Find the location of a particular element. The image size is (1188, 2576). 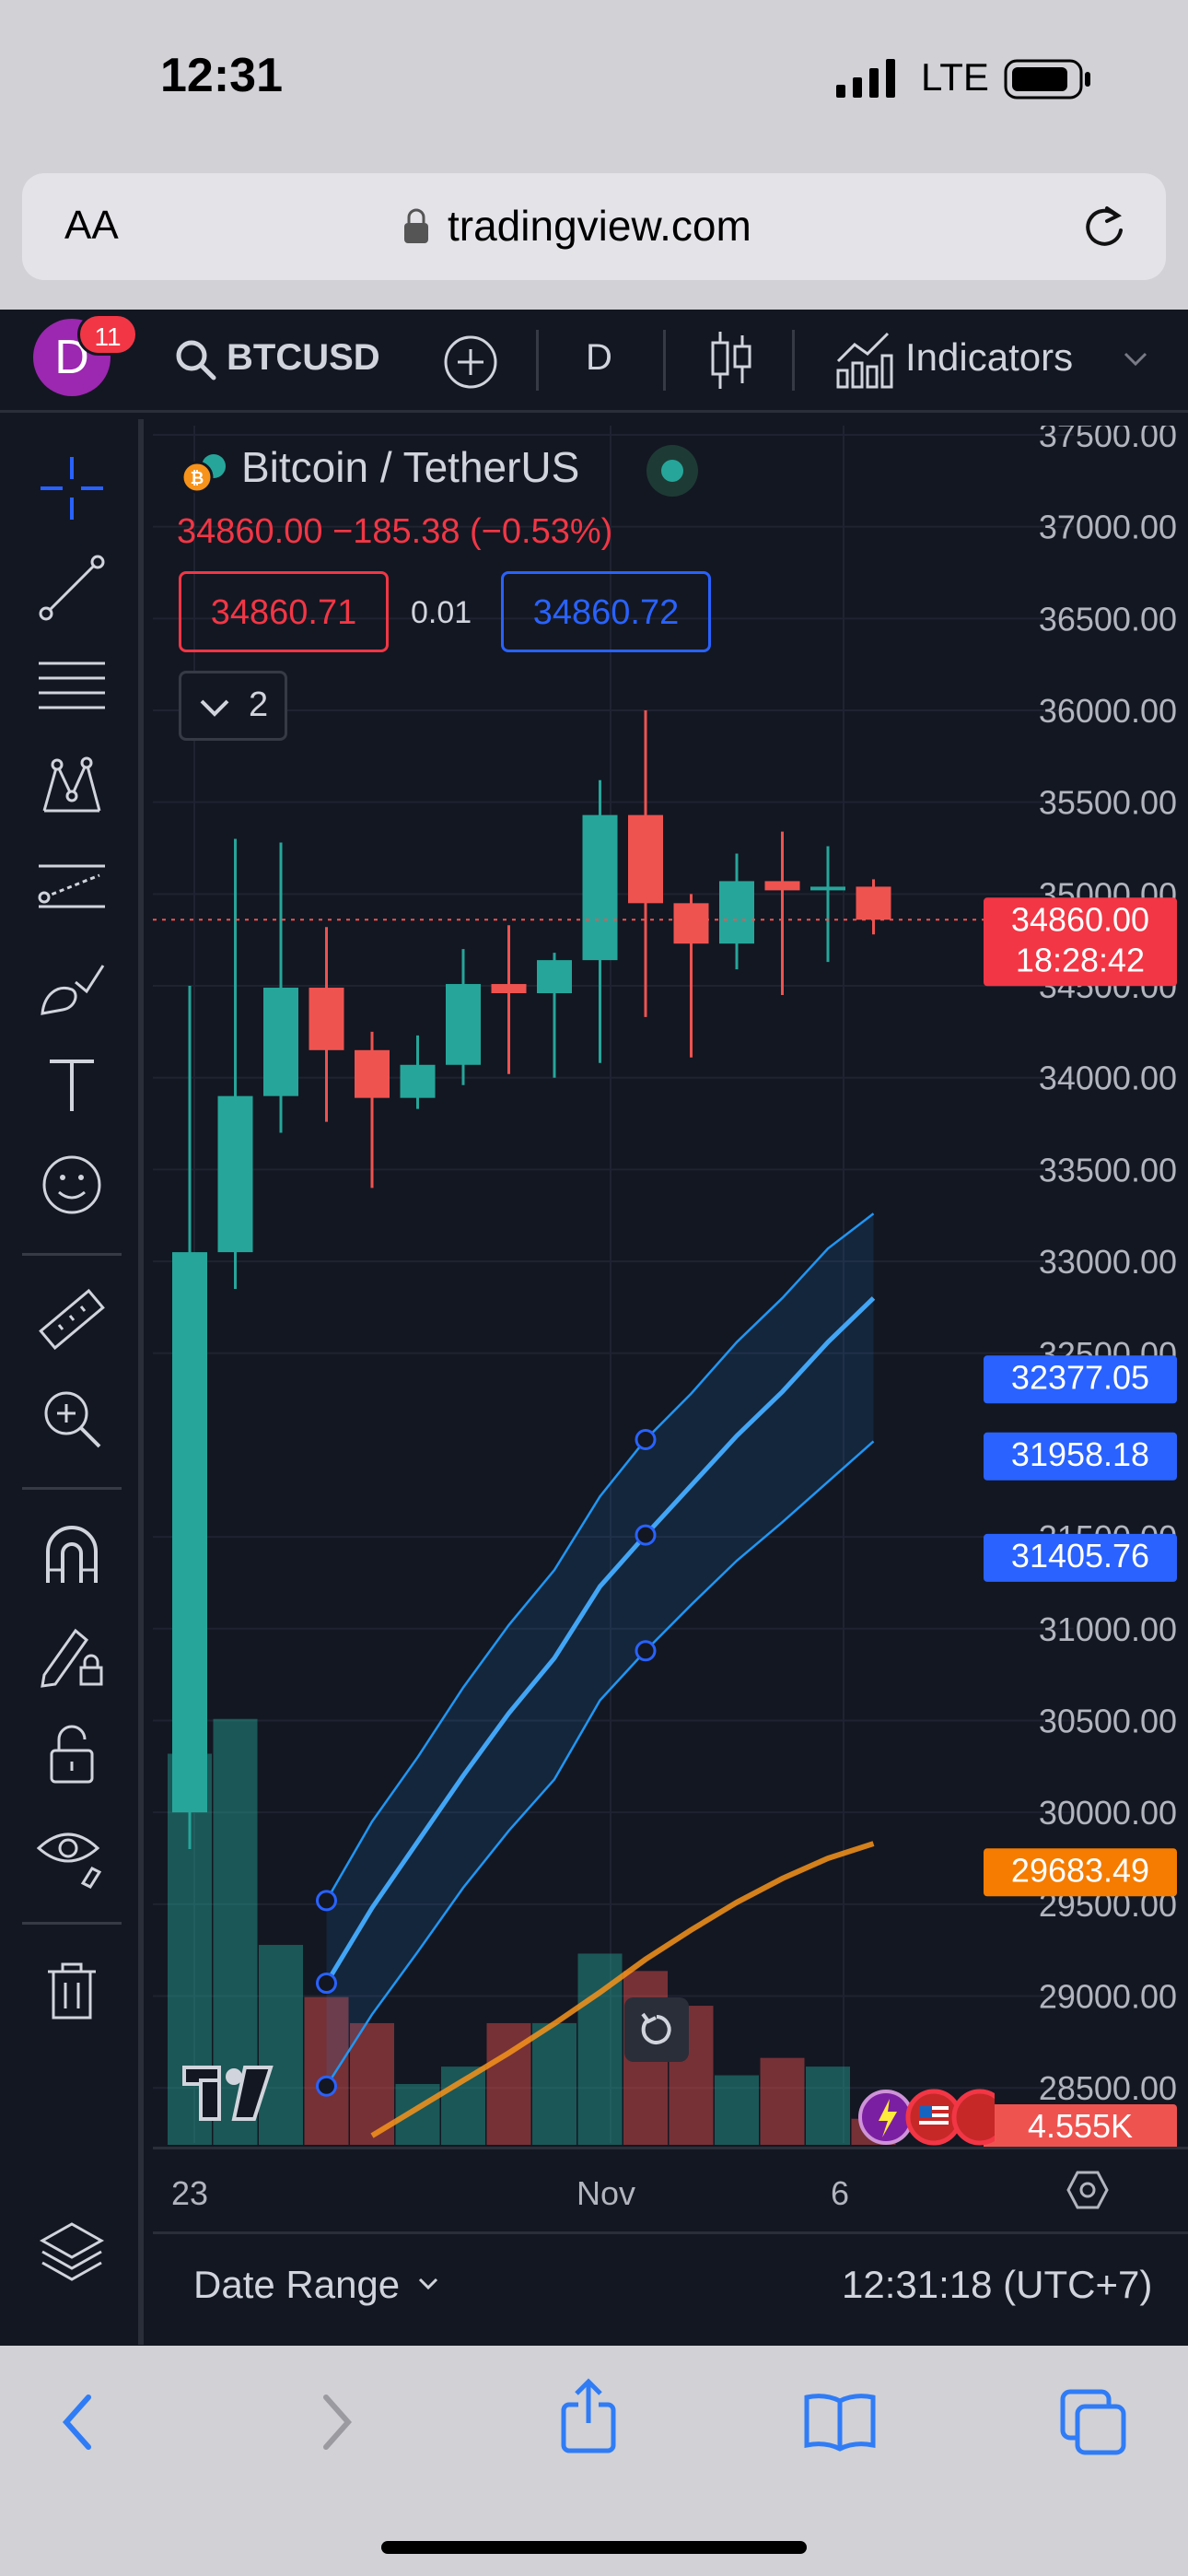

interval-button: D is located at coordinates (599, 357).